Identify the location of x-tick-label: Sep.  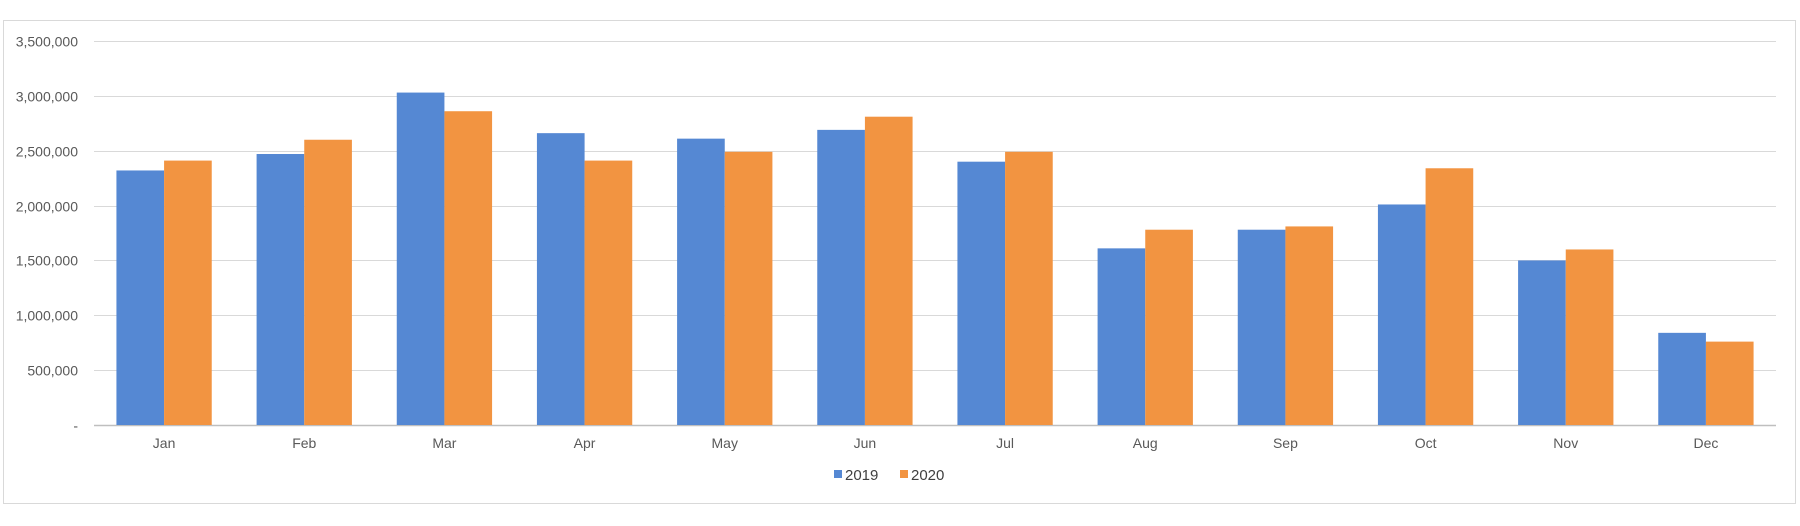
(1285, 443).